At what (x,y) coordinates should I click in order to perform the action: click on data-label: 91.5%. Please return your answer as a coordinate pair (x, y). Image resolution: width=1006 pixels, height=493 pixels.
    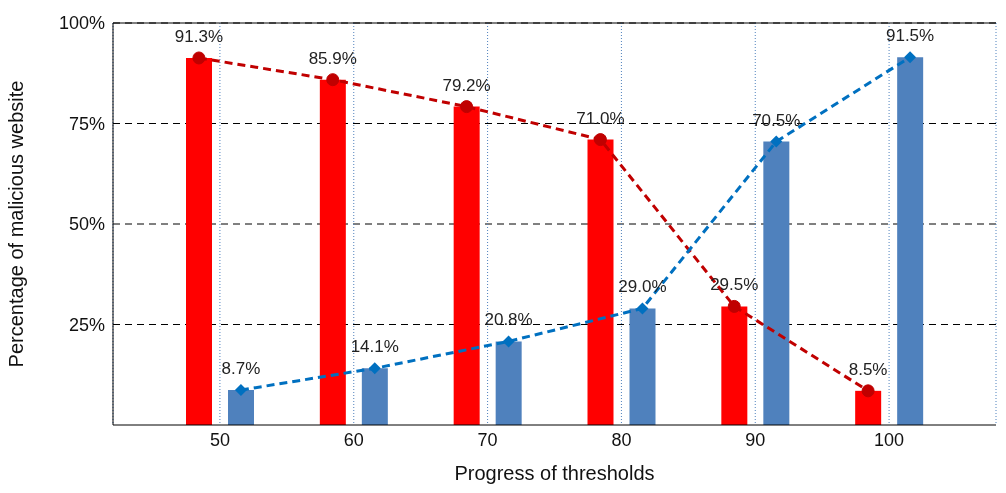
    Looking at the image, I should click on (910, 36).